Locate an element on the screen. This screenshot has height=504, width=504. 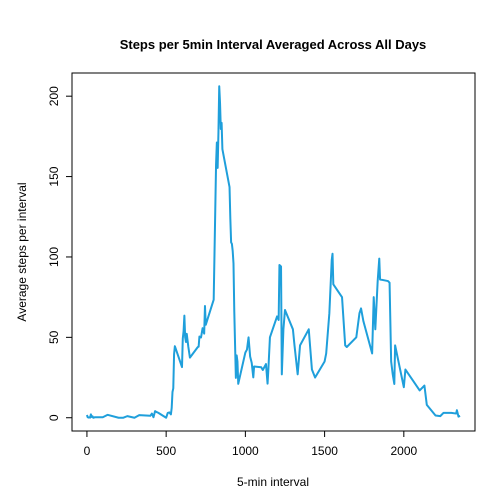
x-axis-label: 5-min interval is located at coordinates (273, 482).